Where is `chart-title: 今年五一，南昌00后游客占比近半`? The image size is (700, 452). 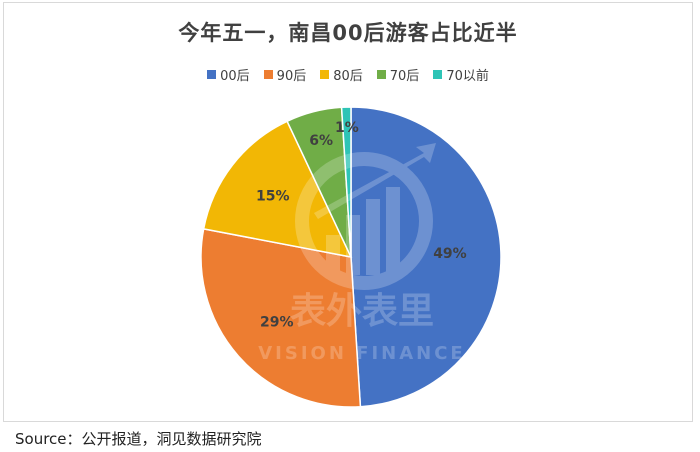
chart-title: 今年五一，南昌00后游客占比近半 is located at coordinates (348, 33).